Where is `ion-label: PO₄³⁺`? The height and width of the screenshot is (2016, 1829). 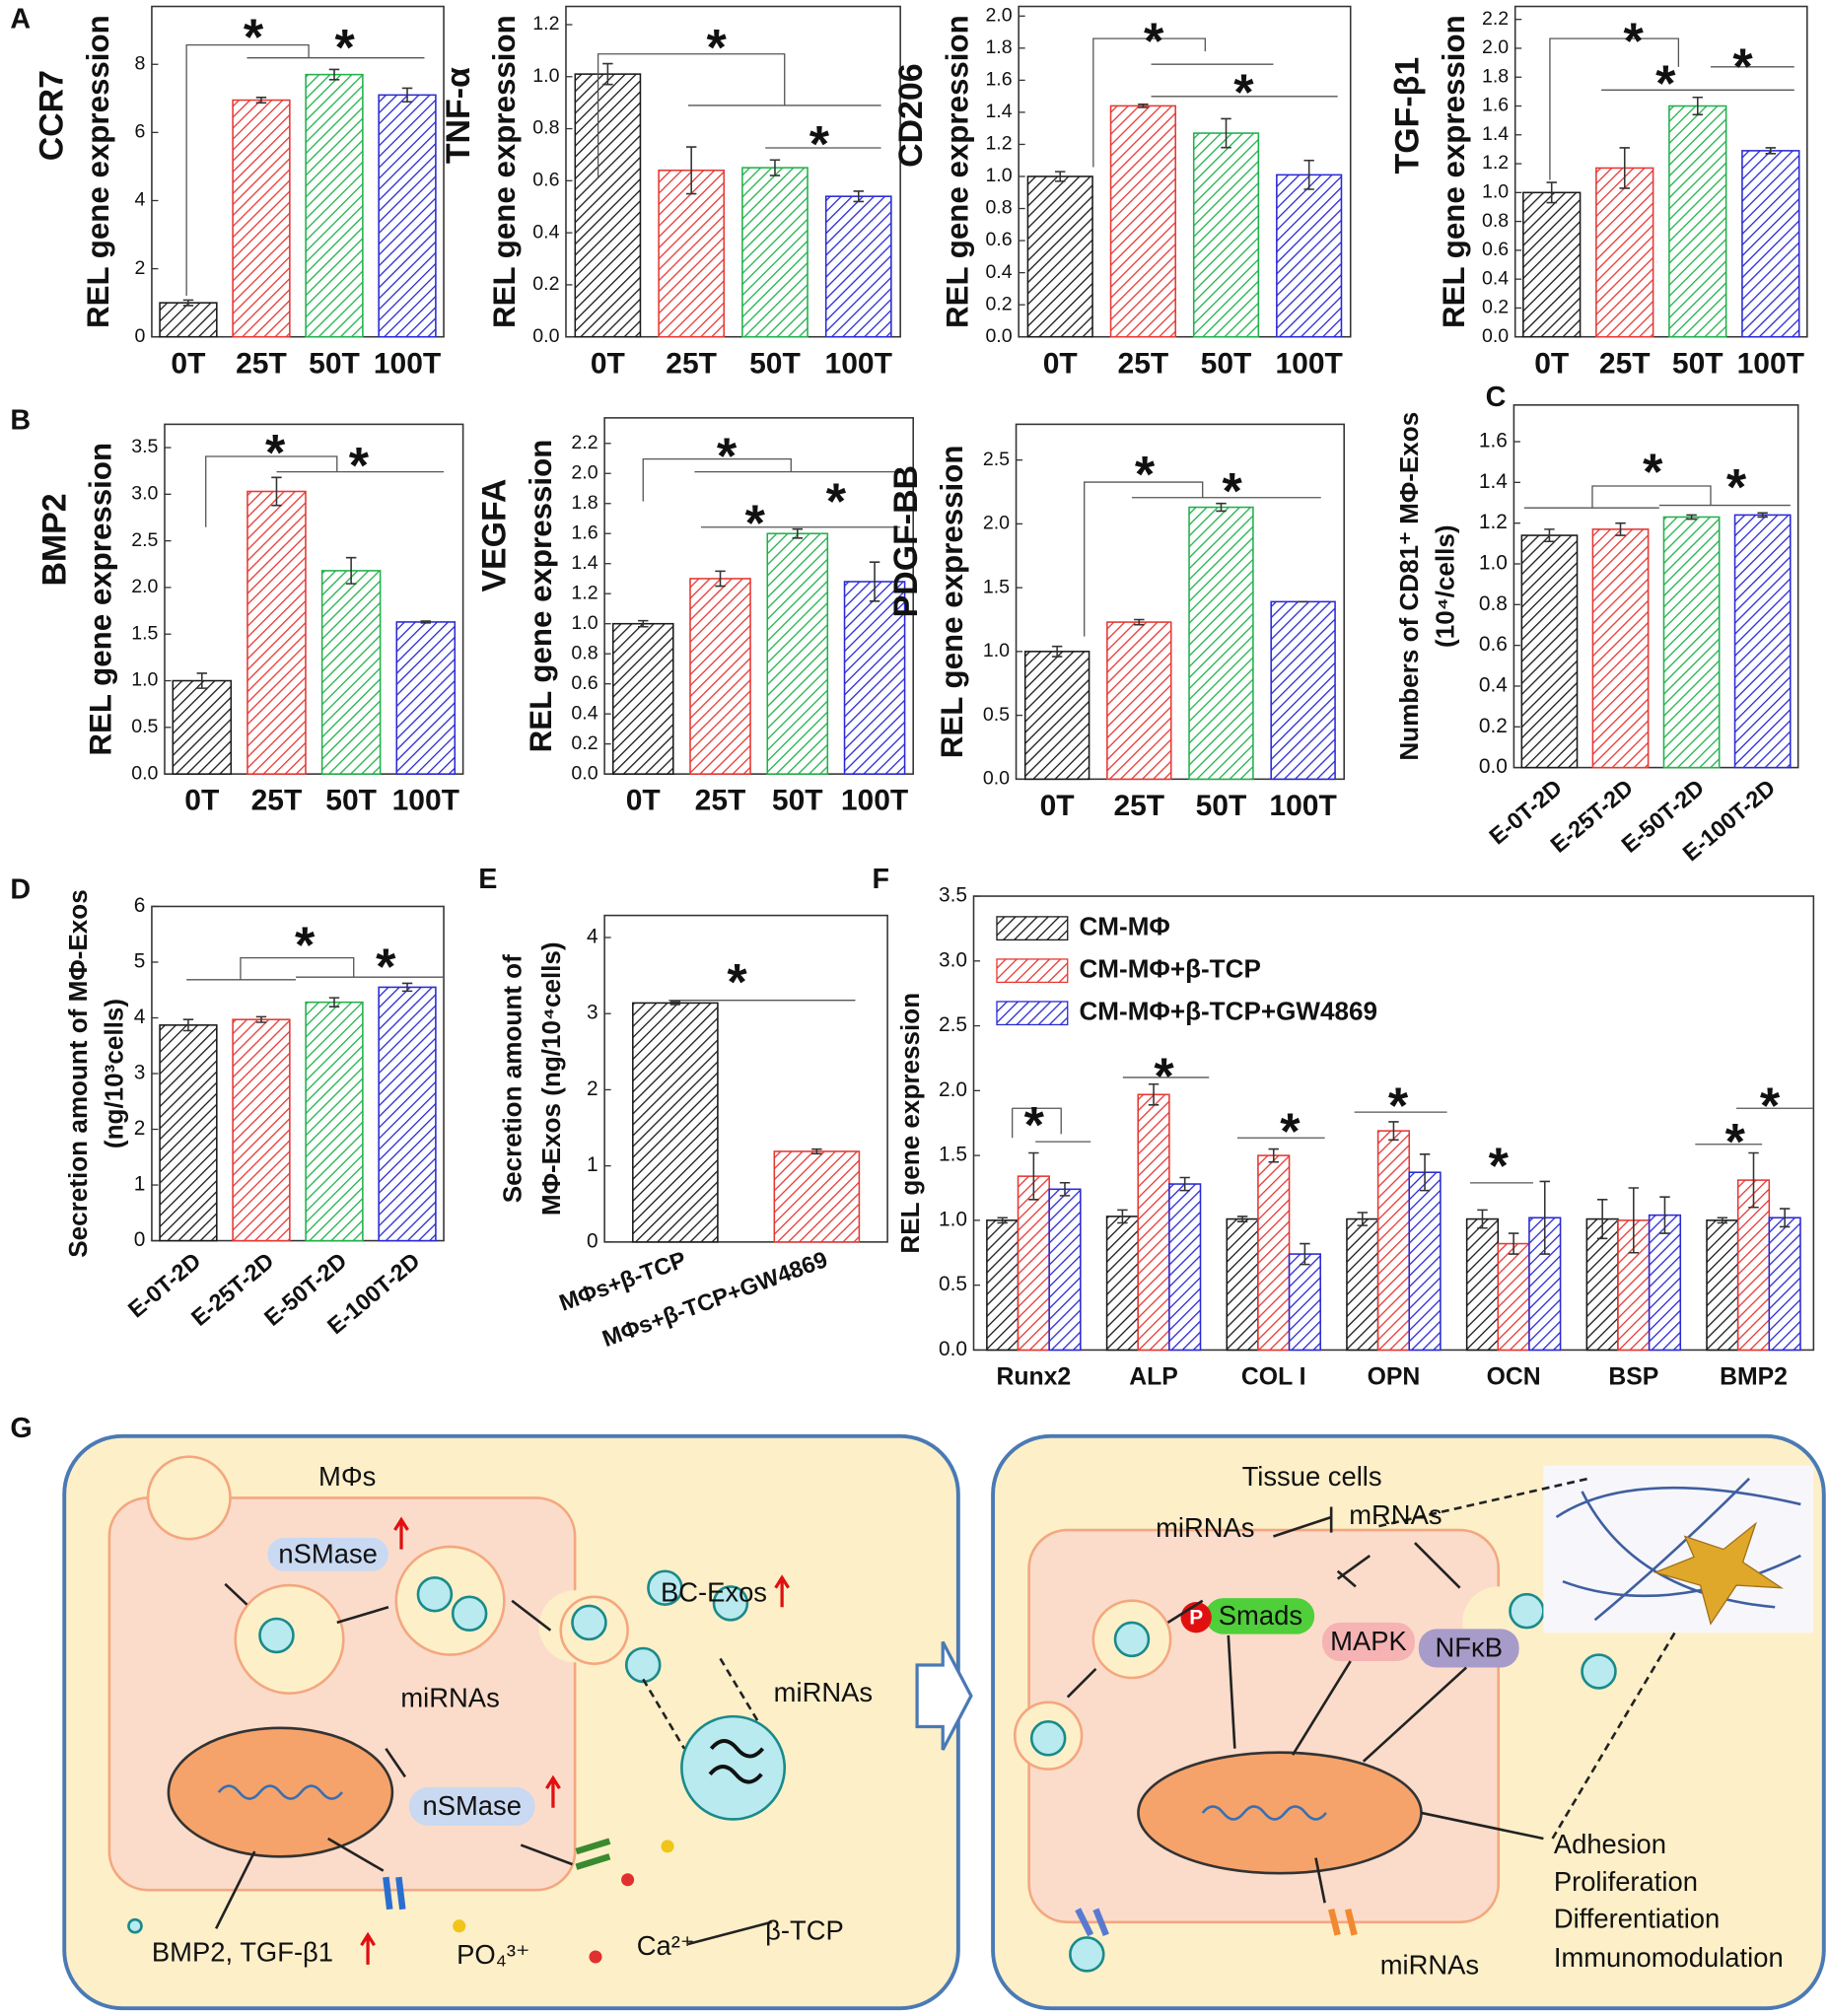 ion-label: PO₄³⁺ is located at coordinates (493, 1955).